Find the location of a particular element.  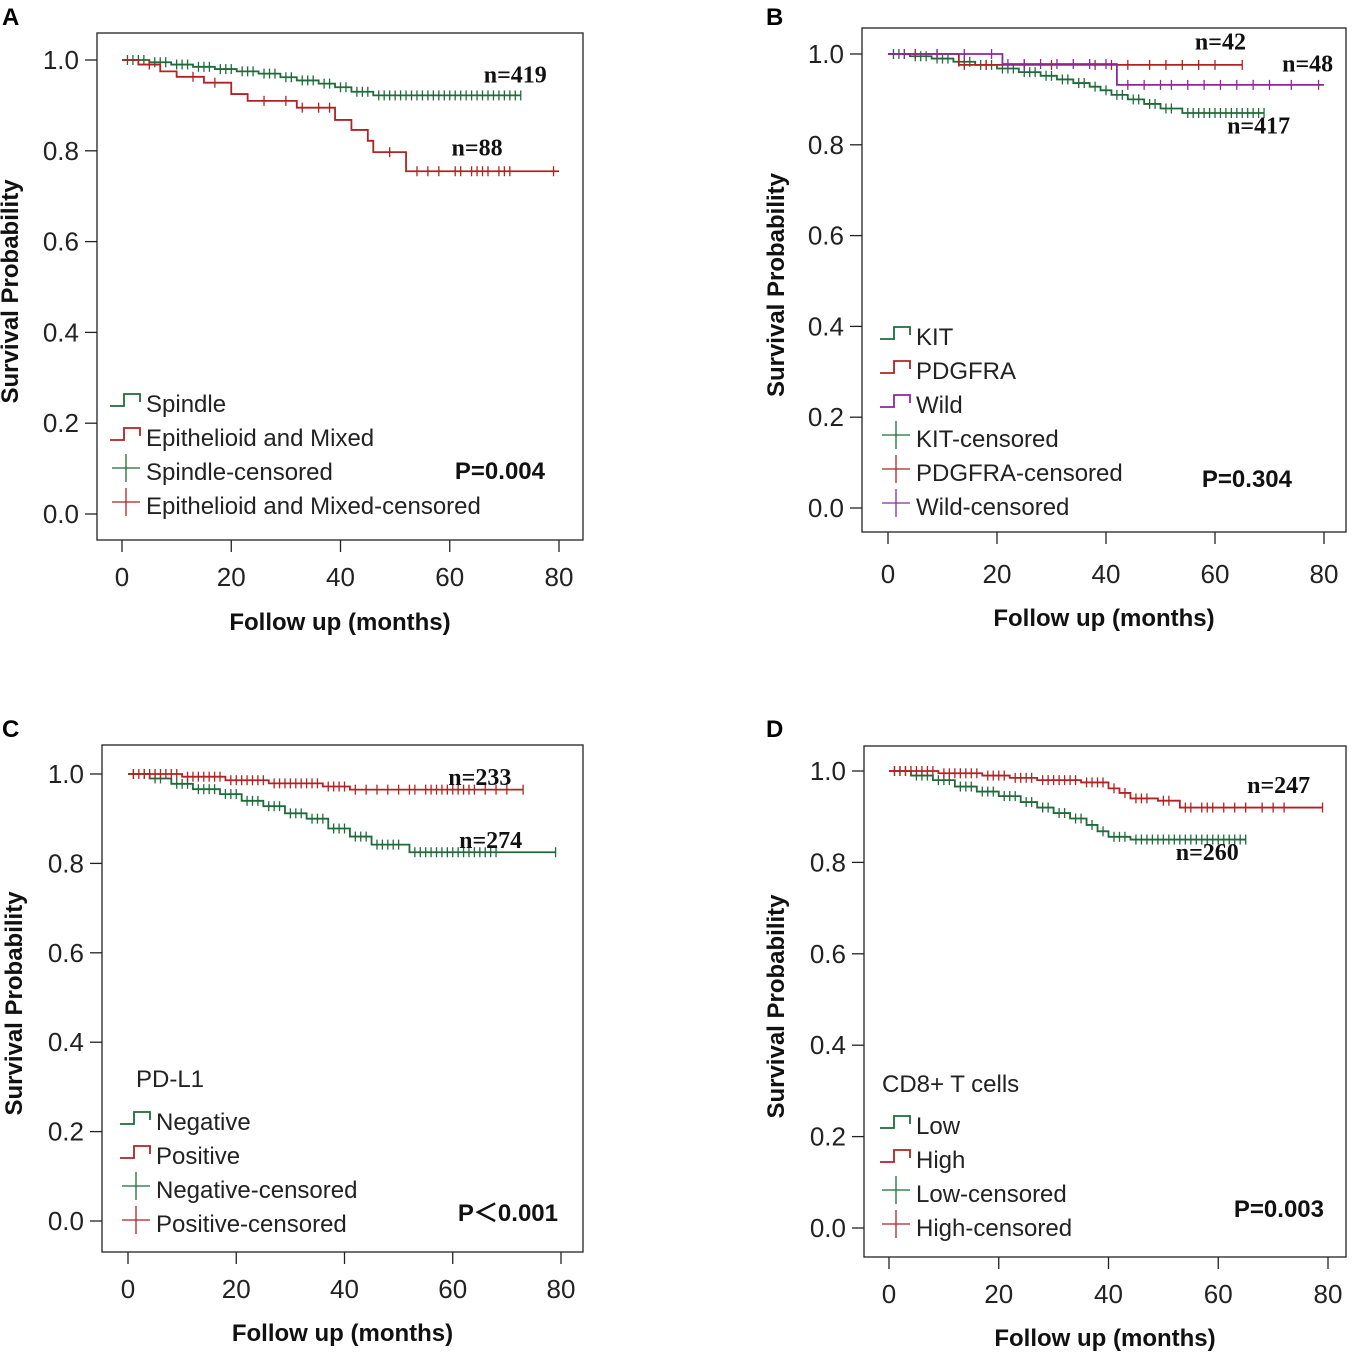

panel-b-legend-label: KIT is located at coordinates (935, 337).